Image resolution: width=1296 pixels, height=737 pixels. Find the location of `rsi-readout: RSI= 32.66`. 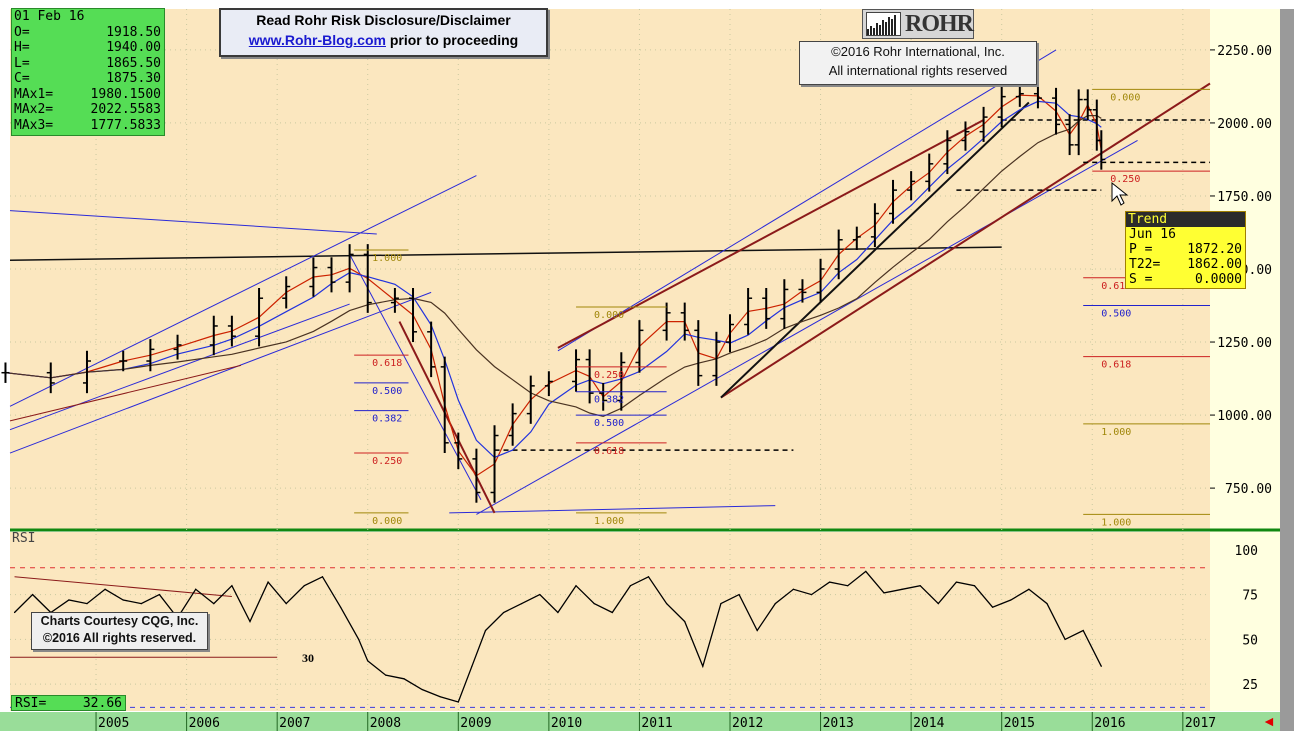

rsi-readout: RSI= 32.66 is located at coordinates (68, 703).